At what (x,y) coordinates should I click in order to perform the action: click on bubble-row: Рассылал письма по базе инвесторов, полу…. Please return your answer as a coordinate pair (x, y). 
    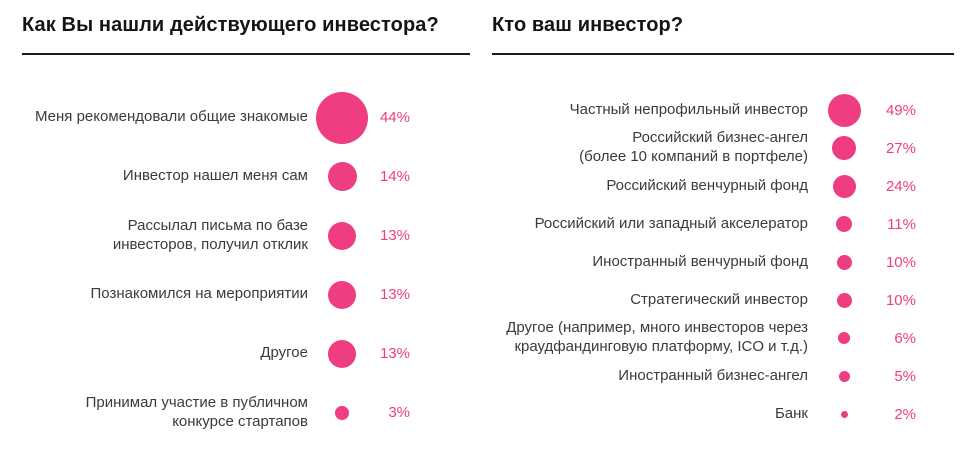
    Looking at the image, I should click on (246, 235).